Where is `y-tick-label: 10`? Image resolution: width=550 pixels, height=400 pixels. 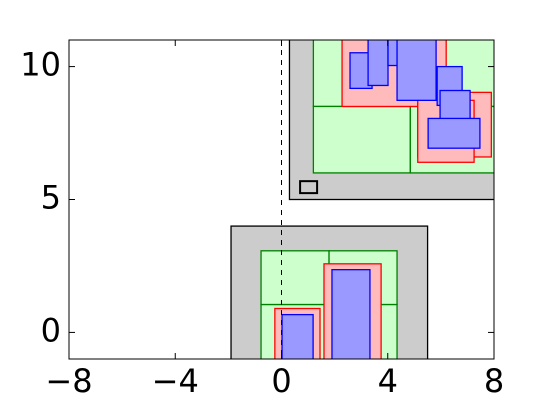 y-tick-label: 10 is located at coordinates (40, 65).